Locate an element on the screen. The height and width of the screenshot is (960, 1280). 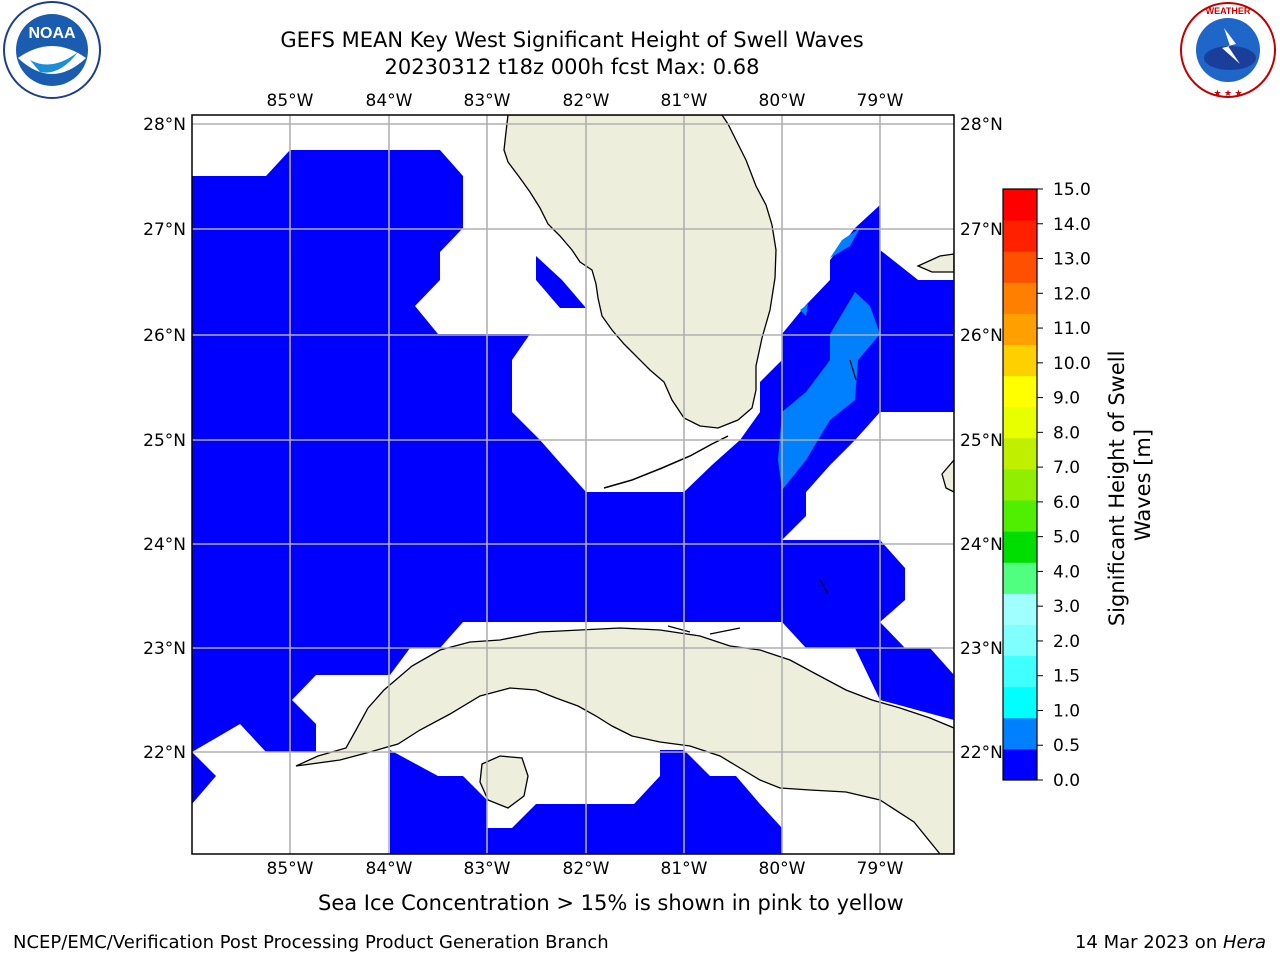
colorbar-frame is located at coordinates (1020, 484).